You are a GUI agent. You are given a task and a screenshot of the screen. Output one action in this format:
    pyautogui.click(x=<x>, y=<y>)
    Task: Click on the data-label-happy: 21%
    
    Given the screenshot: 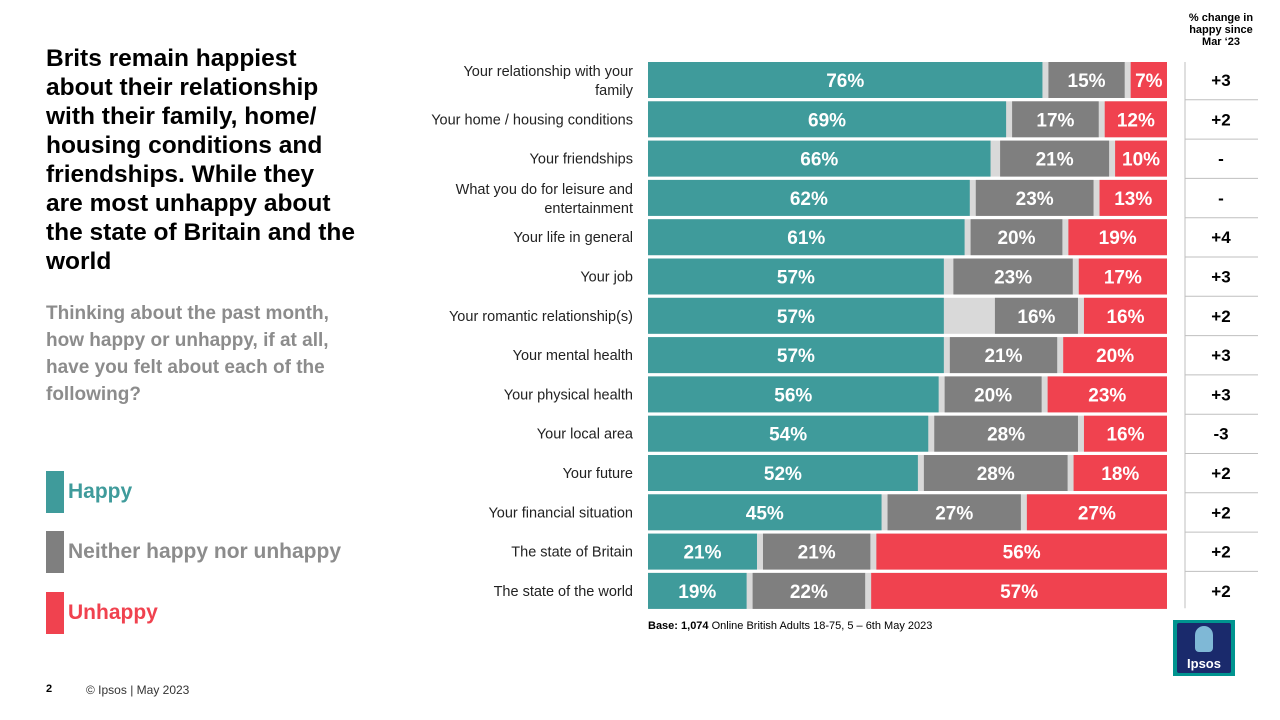 What is the action you would take?
    pyautogui.click(x=702, y=553)
    